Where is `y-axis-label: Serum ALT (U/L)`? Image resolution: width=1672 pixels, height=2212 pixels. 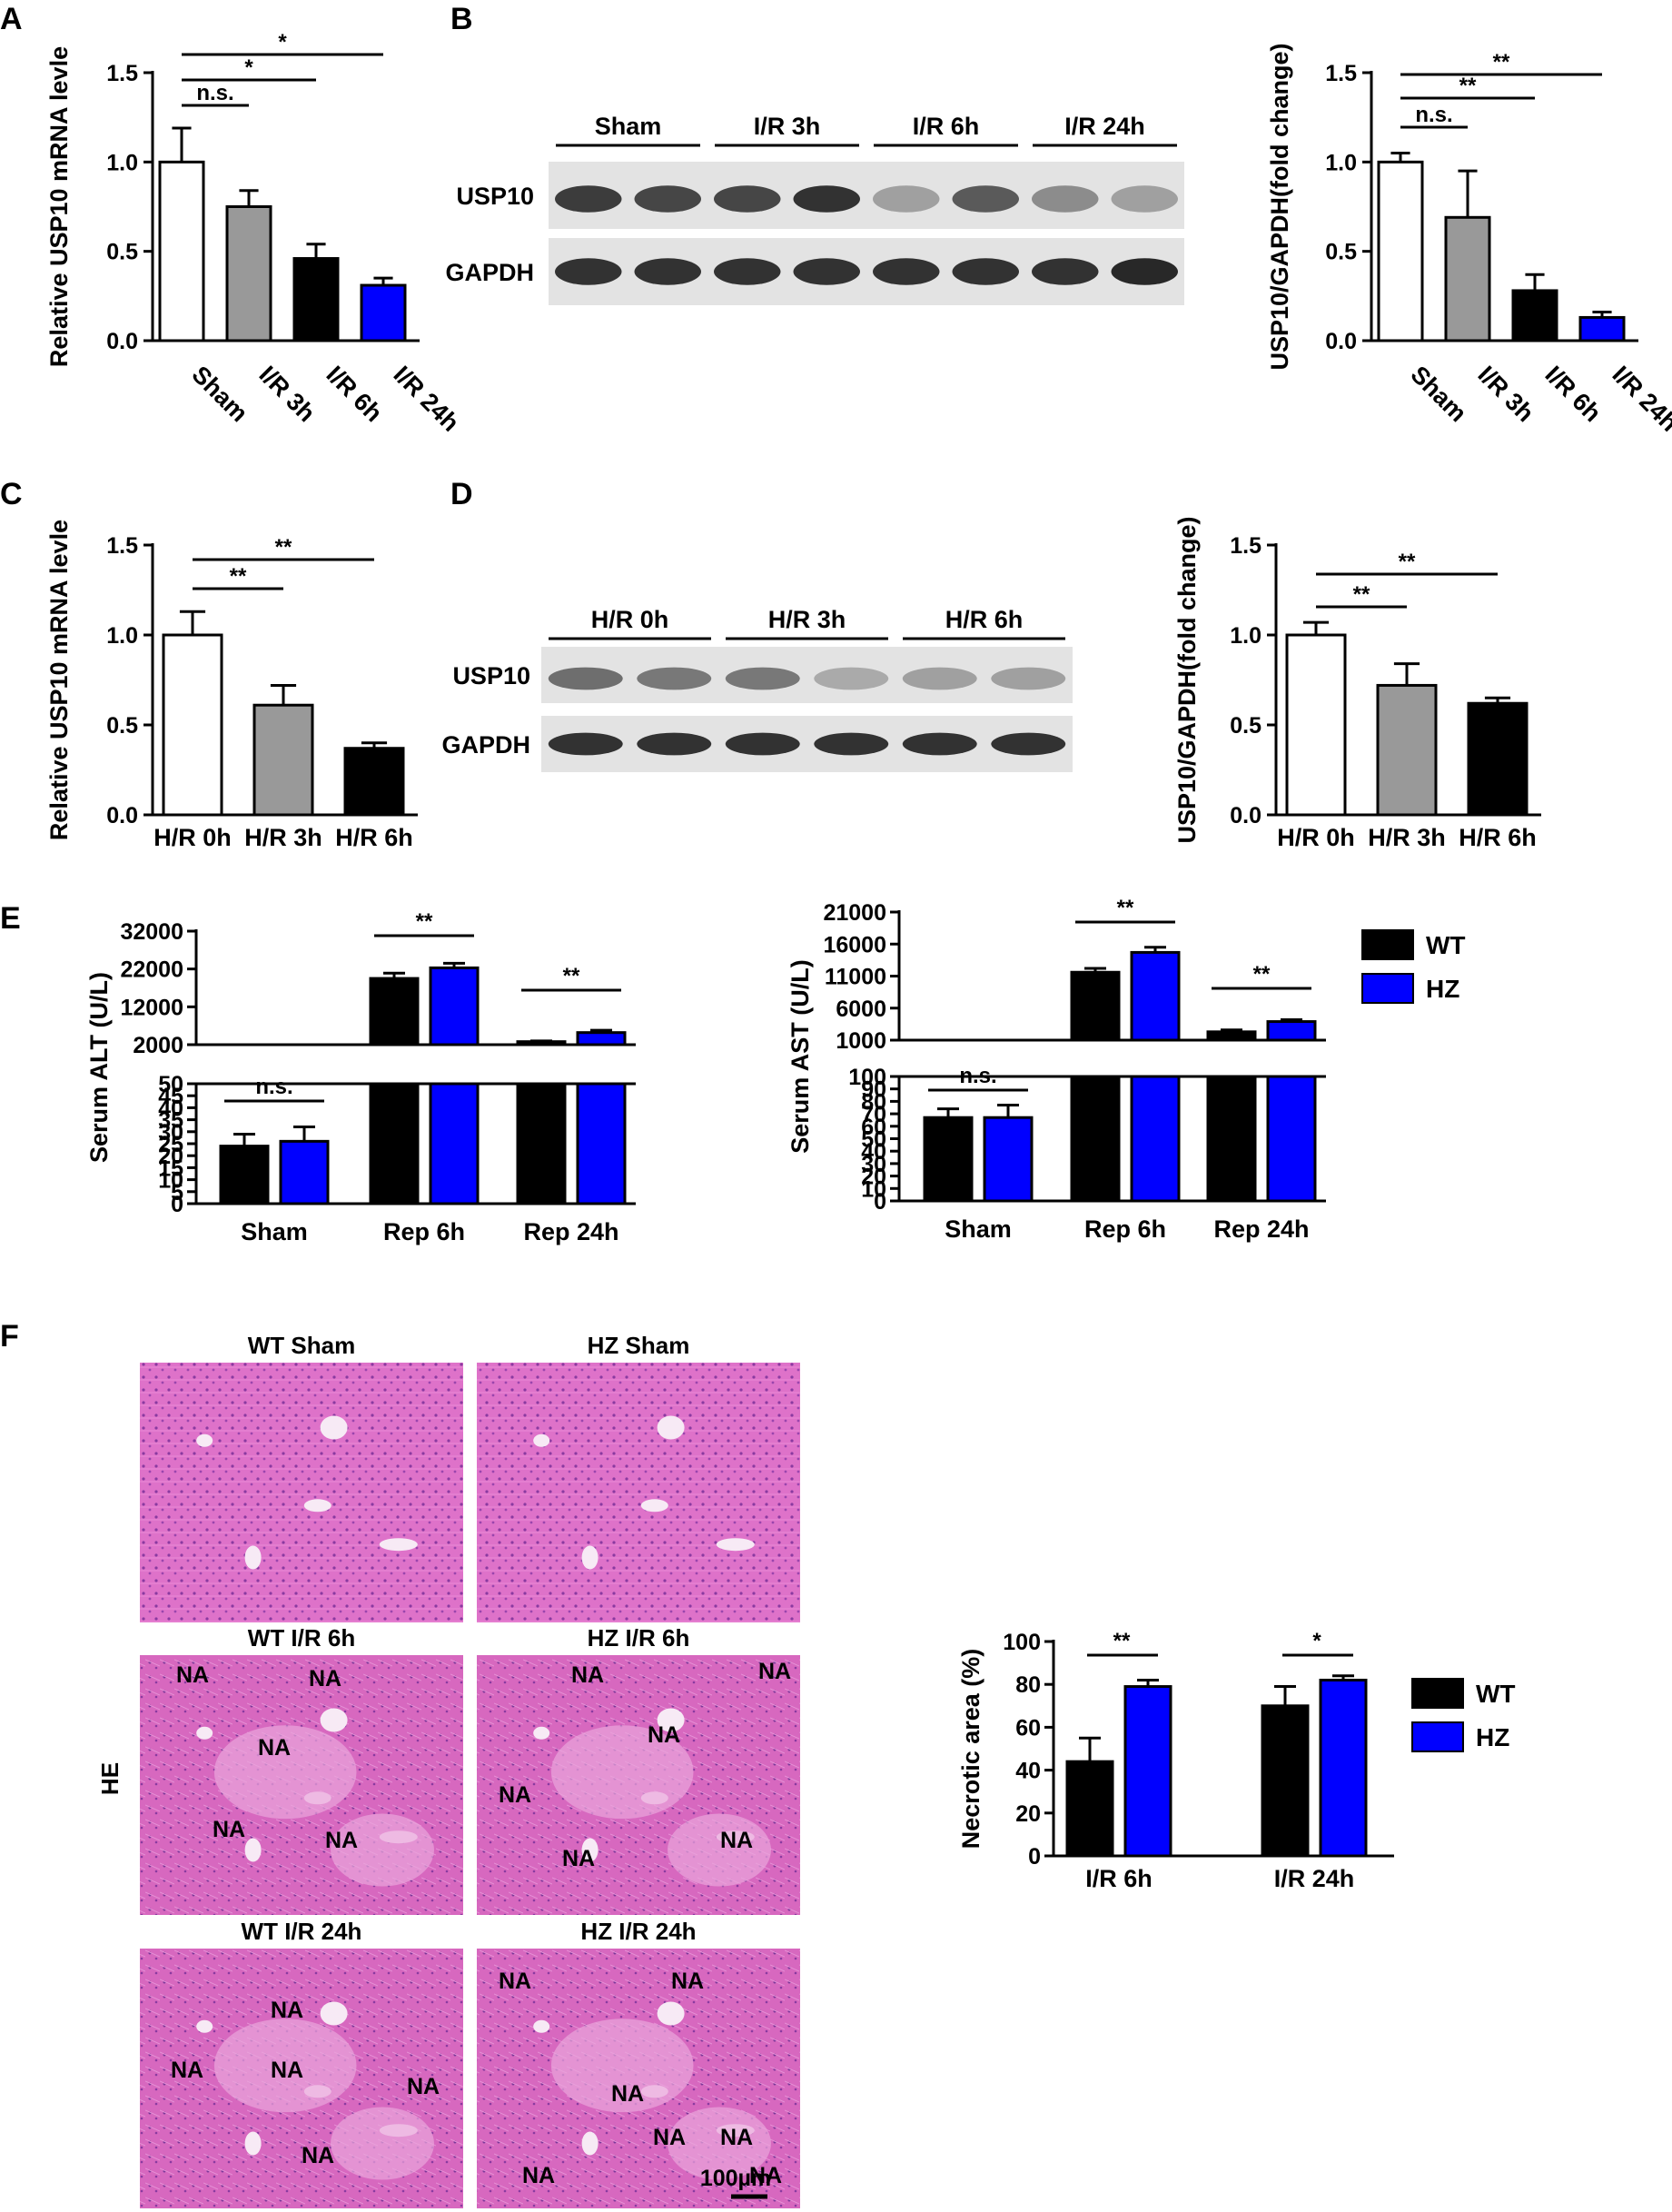
y-axis-label: Serum ALT (U/L) is located at coordinates (99, 1067).